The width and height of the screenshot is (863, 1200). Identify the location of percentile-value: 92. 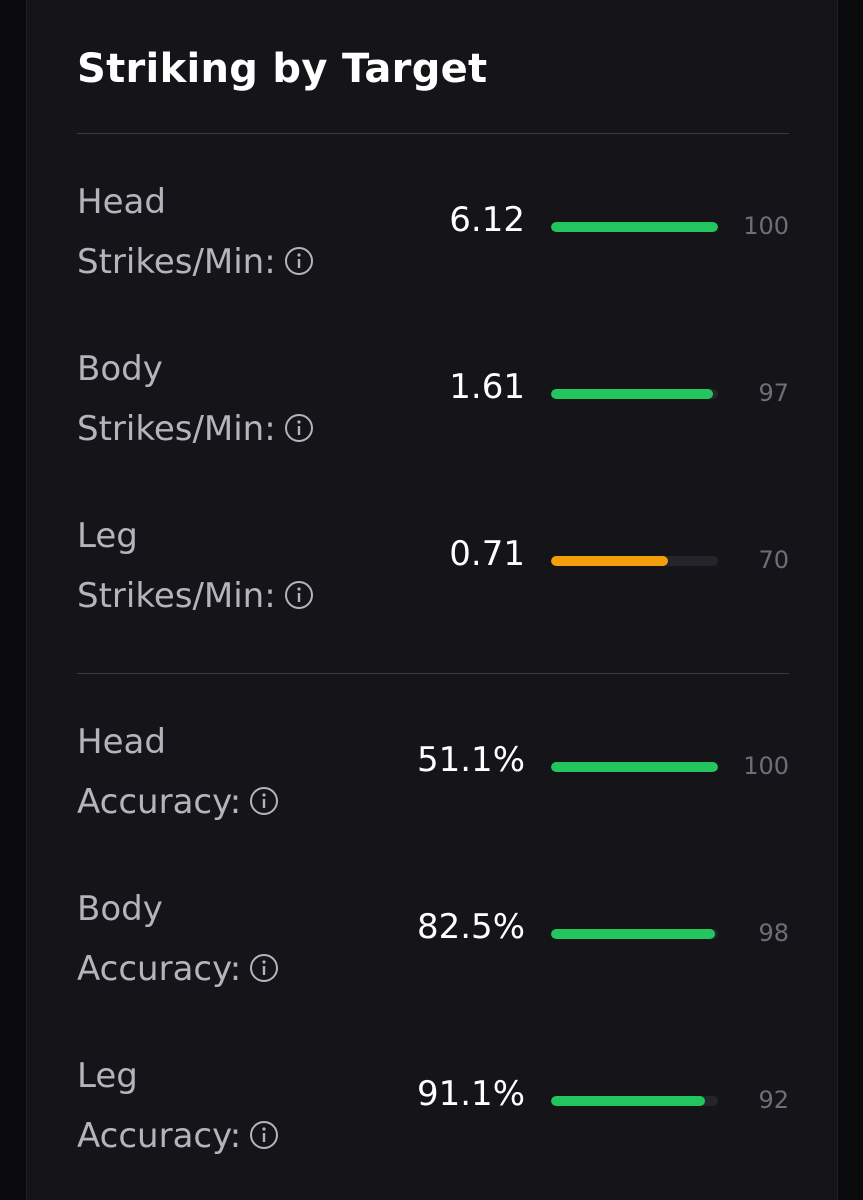
(773, 1100).